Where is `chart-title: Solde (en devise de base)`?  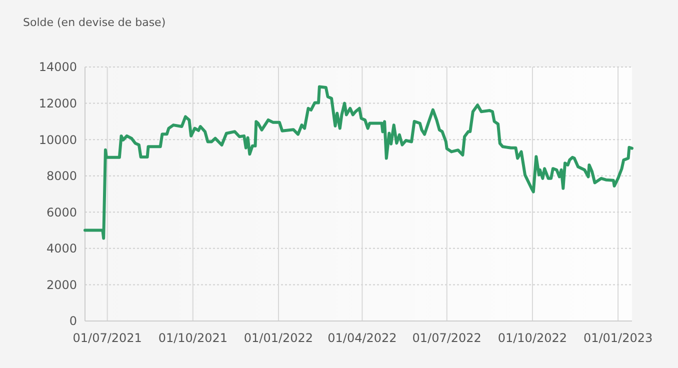
chart-title: Solde (en devise de base) is located at coordinates (94, 22).